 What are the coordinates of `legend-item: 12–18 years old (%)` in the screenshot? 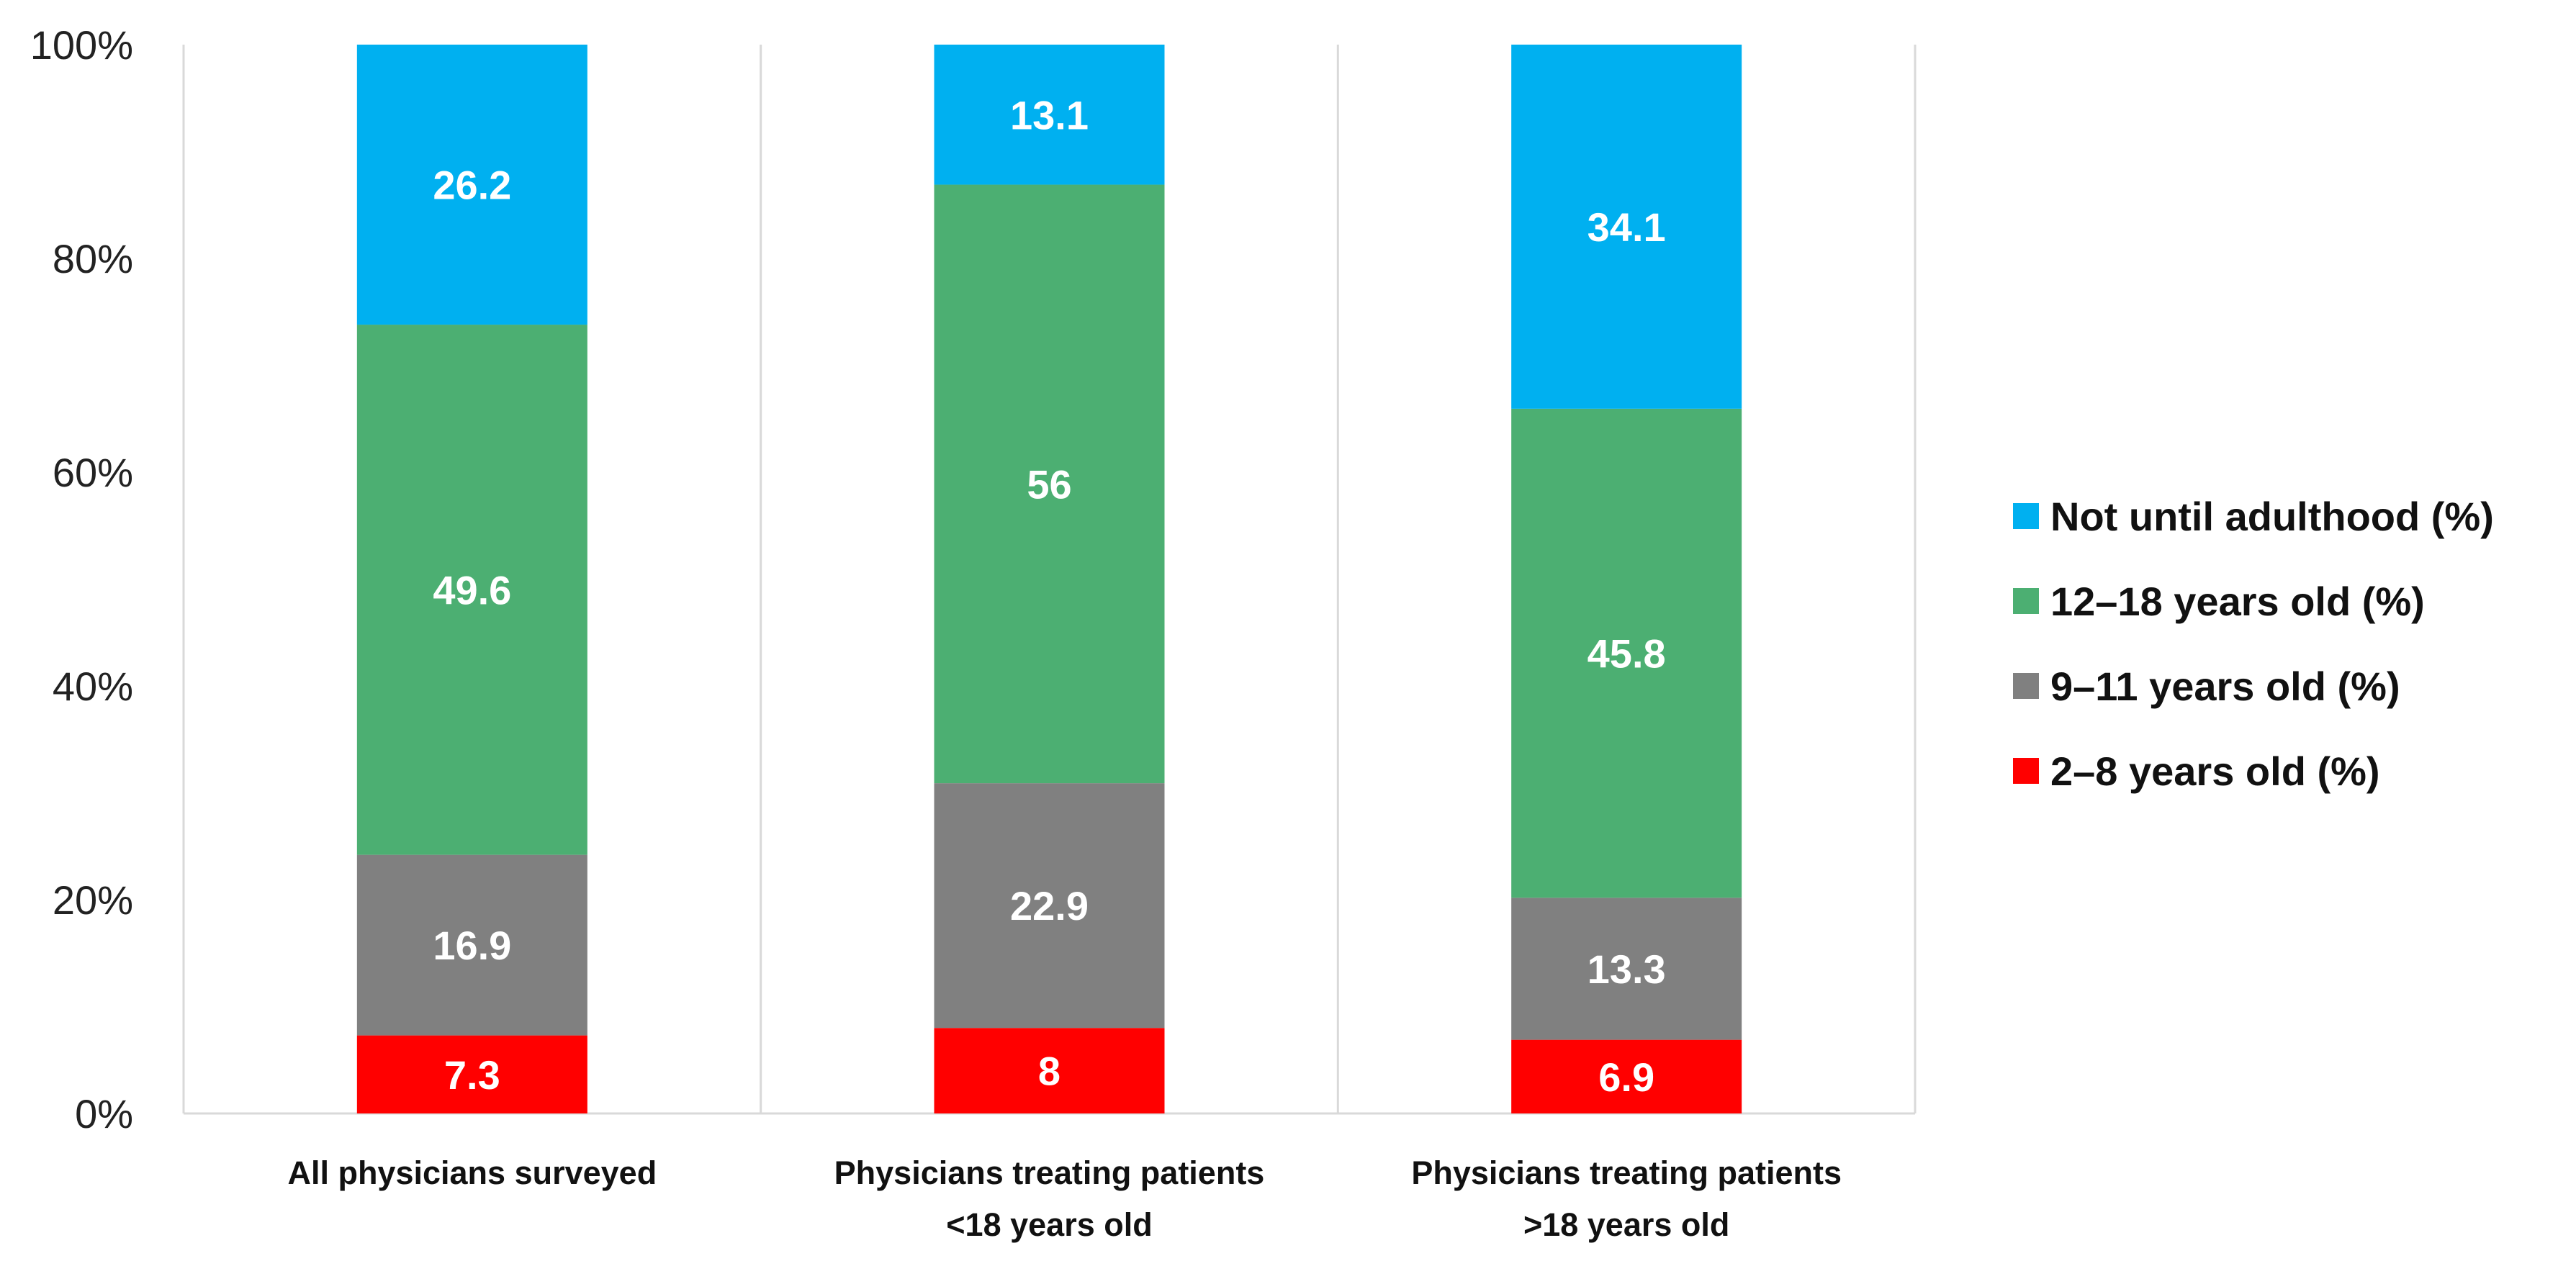 It's located at (2253, 601).